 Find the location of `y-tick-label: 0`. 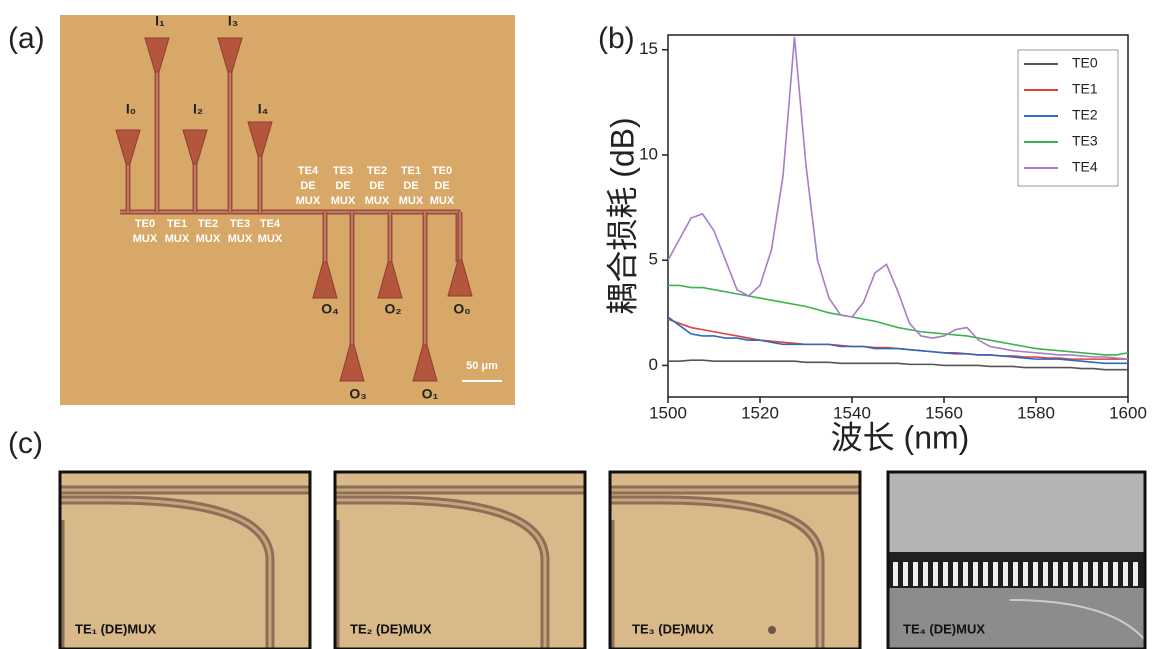

y-tick-label: 0 is located at coordinates (653, 364).